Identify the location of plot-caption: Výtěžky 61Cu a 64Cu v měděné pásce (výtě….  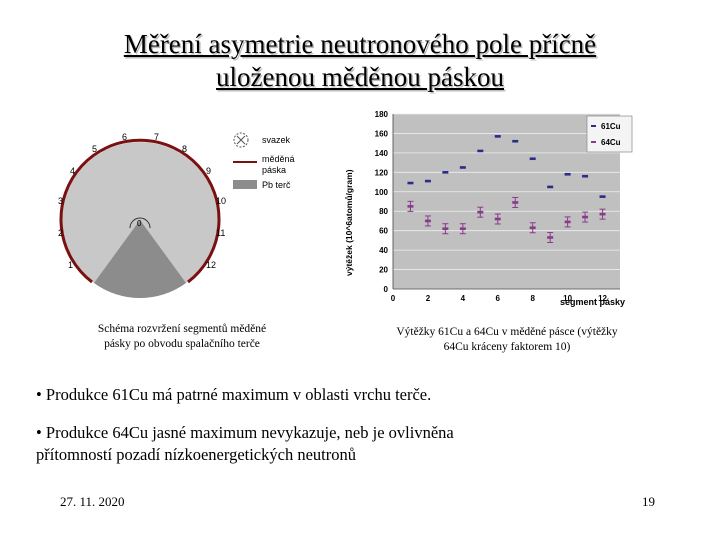
(507, 340).